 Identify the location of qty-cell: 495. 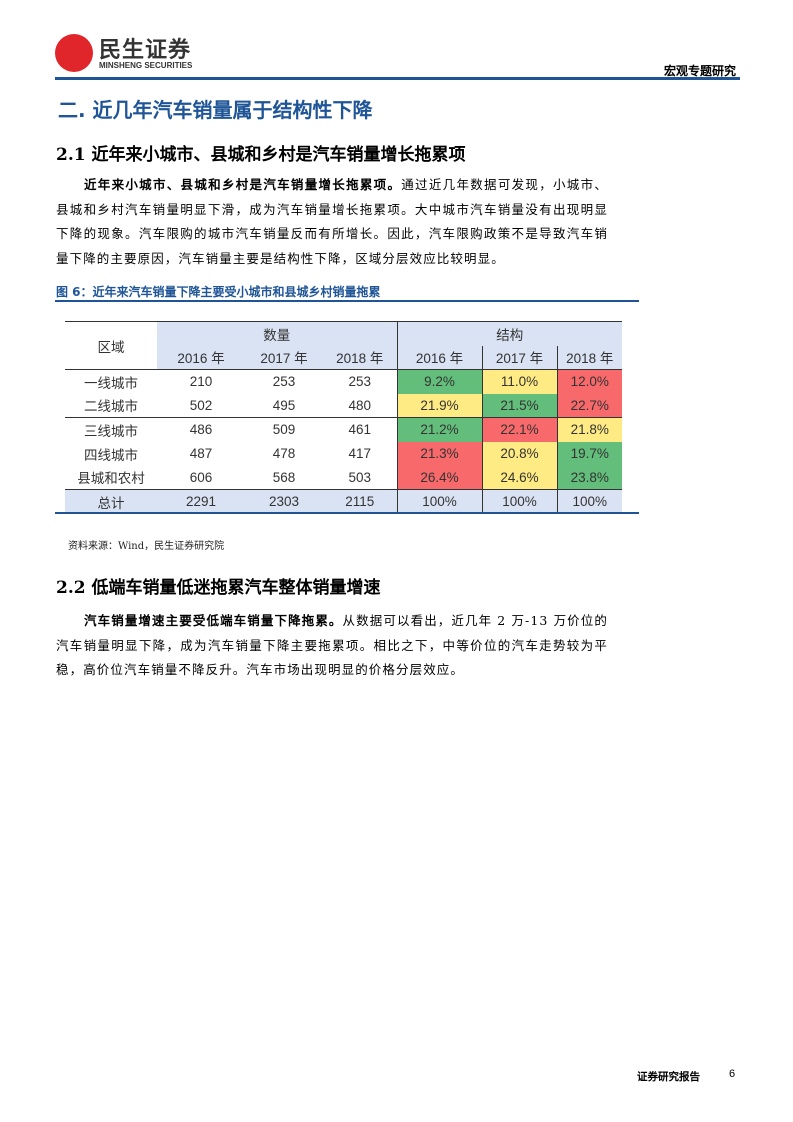
(284, 405).